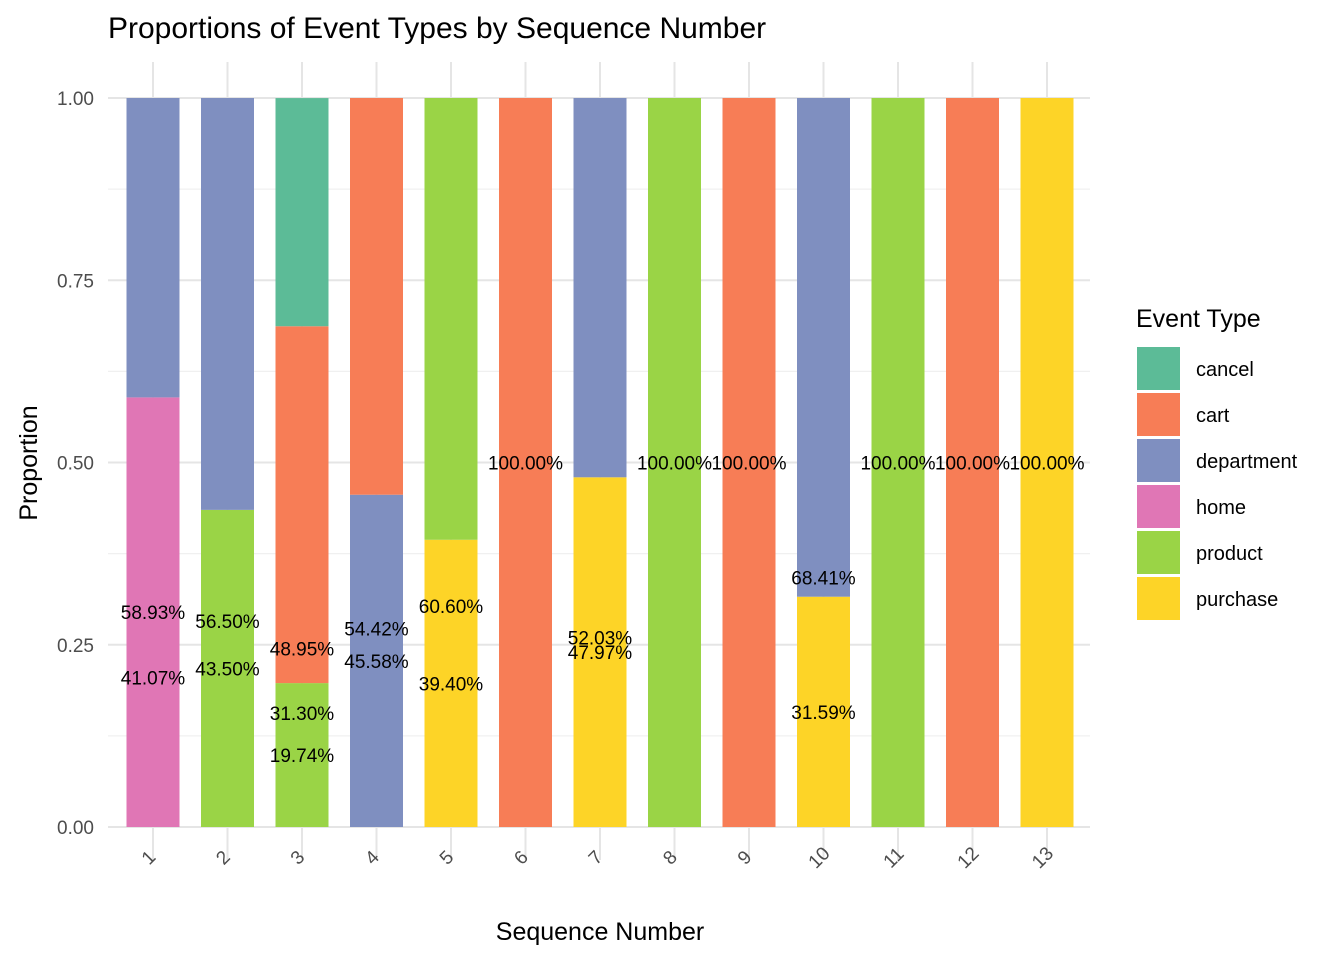  I want to click on y-tick-label: 0.00, so click(75, 828).